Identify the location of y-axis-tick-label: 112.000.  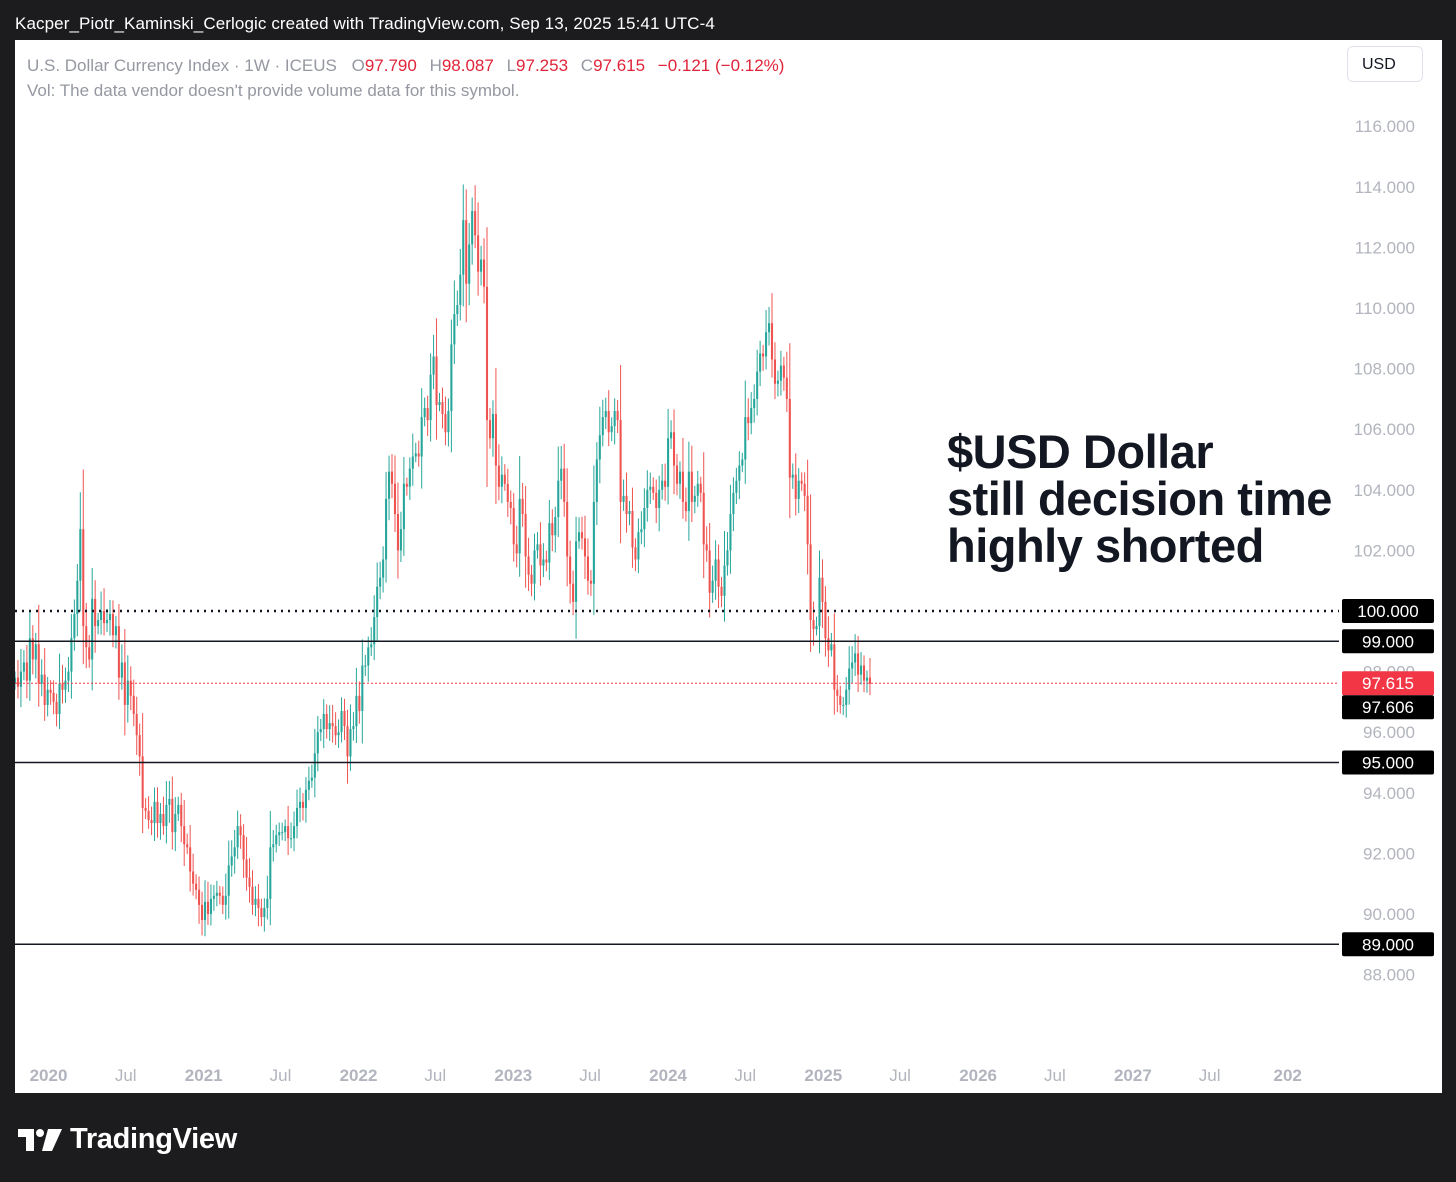
(1385, 247).